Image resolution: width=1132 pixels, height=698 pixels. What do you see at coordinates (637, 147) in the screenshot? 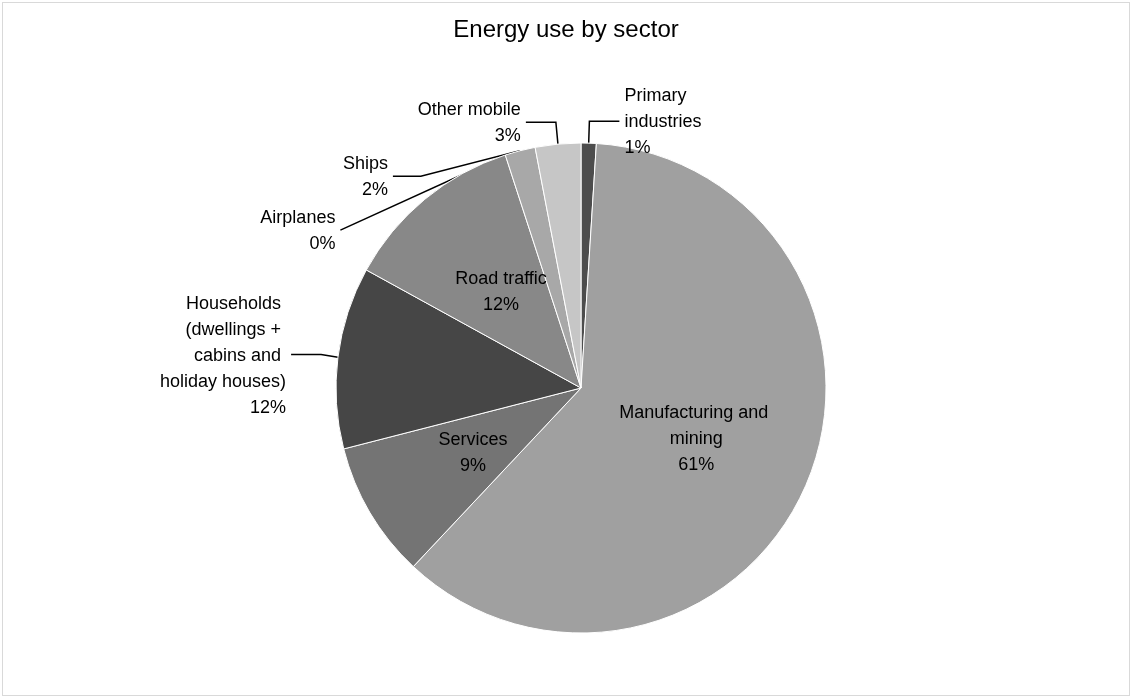
I see `data-label: 1%` at bounding box center [637, 147].